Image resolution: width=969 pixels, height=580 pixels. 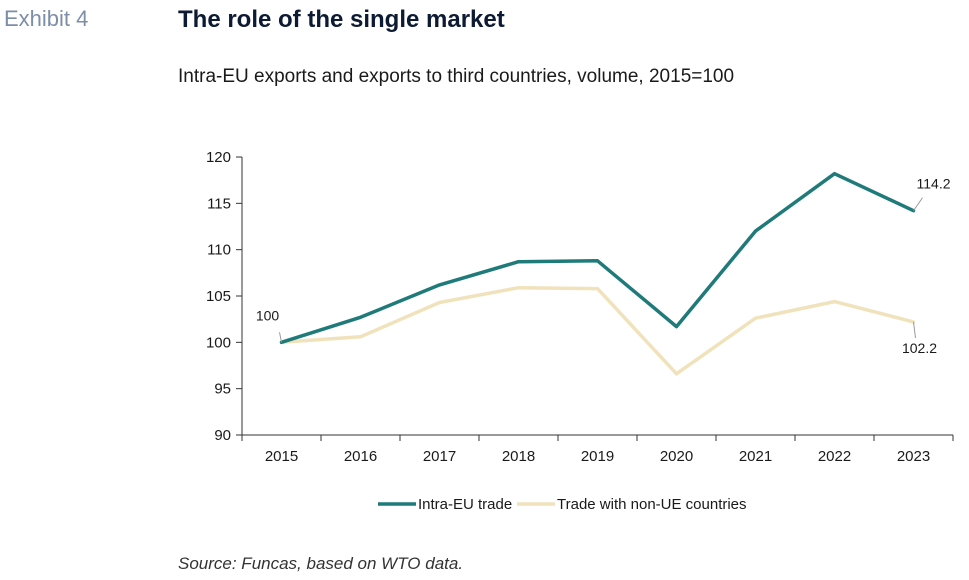 What do you see at coordinates (219, 203) in the screenshot?
I see `y-tick-label: 115` at bounding box center [219, 203].